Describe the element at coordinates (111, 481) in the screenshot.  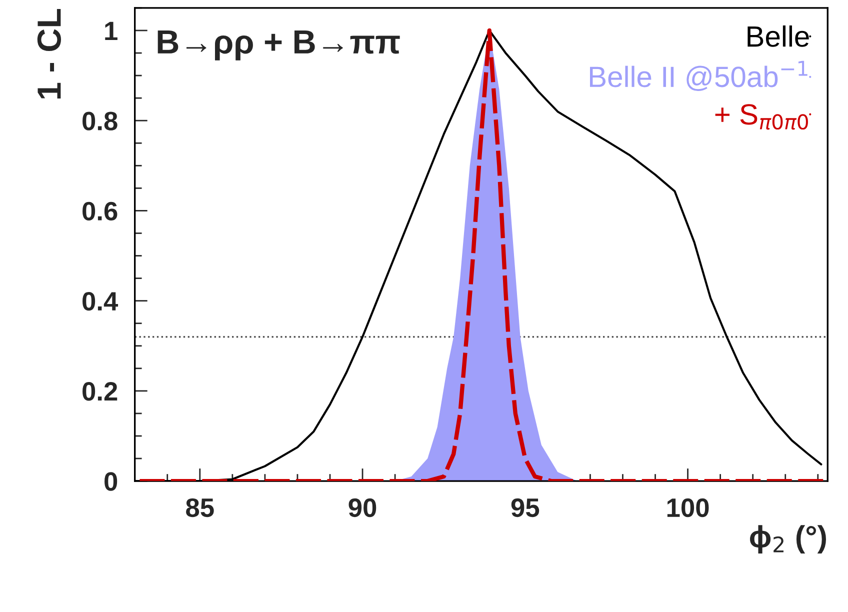
I see `y-tick-label: 0` at that location.